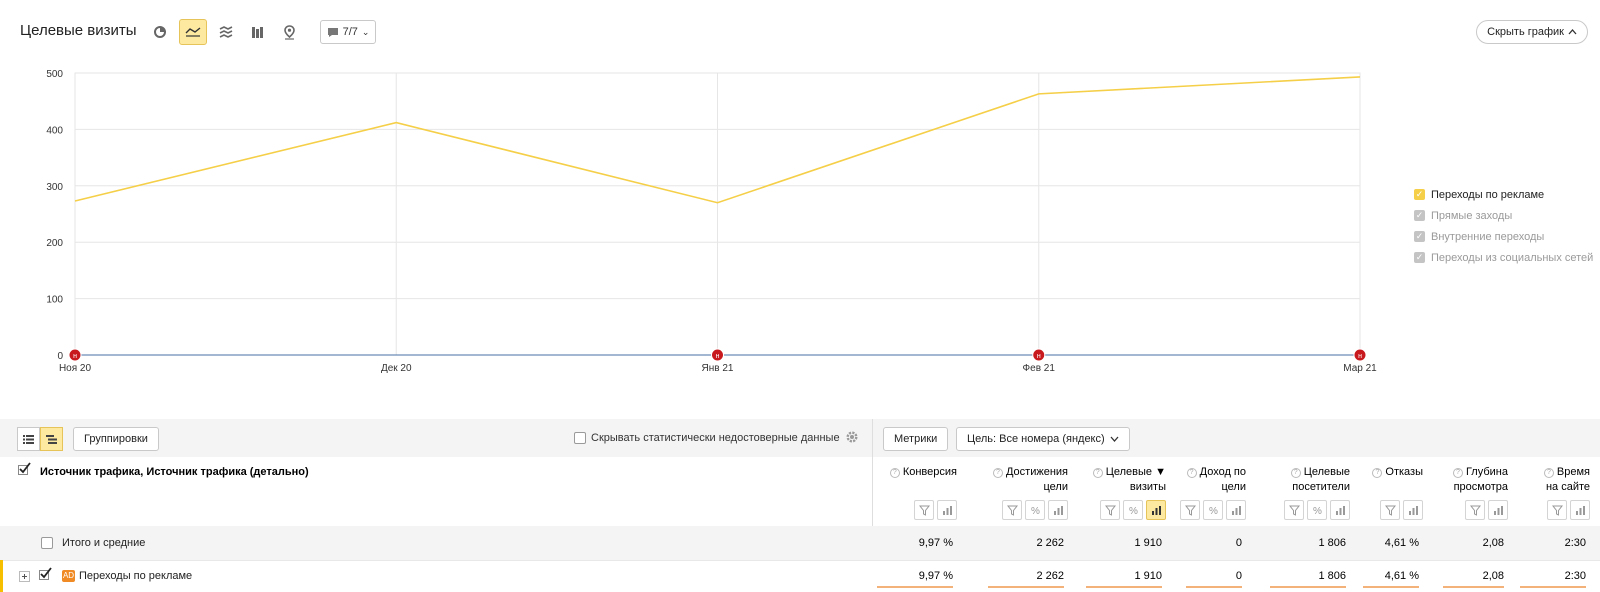 Image resolution: width=1600 pixels, height=592 pixels. I want to click on chevron-down-icon, so click(1114, 439).